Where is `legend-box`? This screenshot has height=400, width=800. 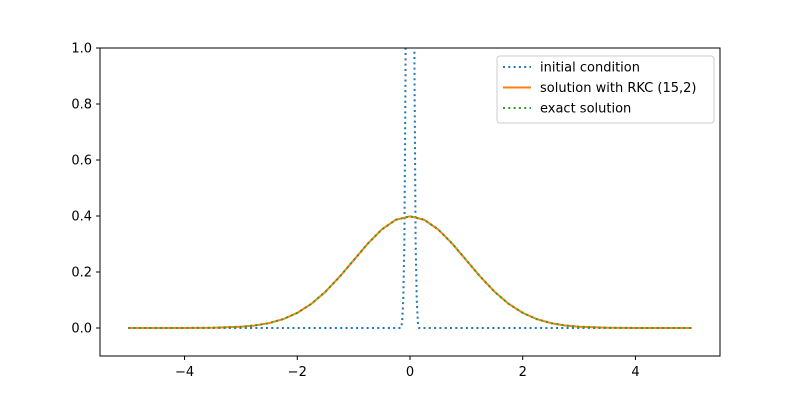
legend-box is located at coordinates (605, 89).